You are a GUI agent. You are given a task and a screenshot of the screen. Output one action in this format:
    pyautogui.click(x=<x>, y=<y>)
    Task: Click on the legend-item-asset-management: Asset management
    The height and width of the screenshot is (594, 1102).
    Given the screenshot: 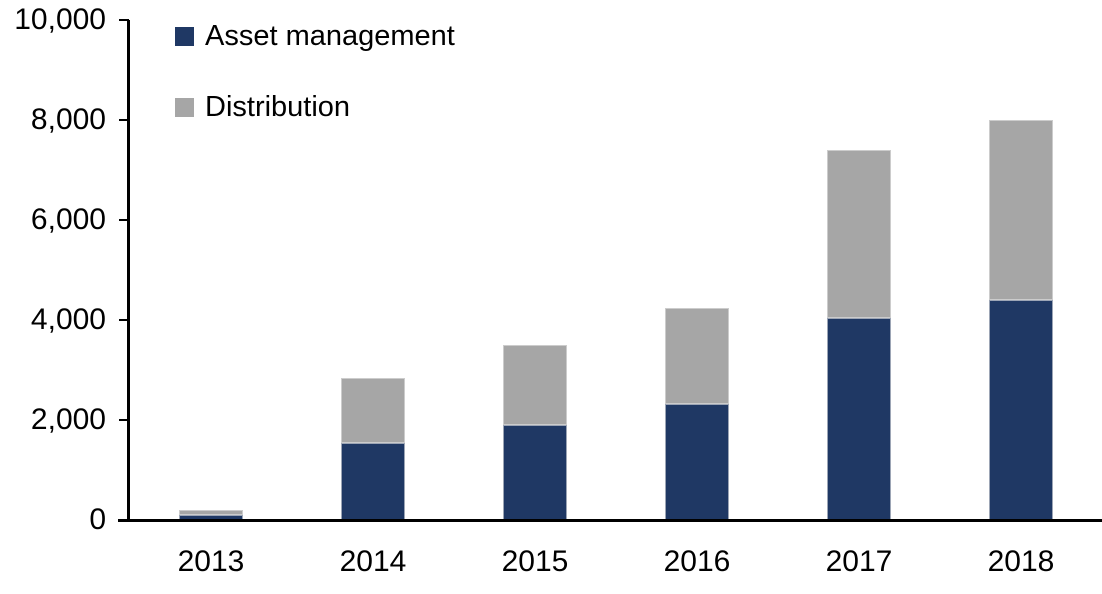 What is the action you would take?
    pyautogui.click(x=315, y=36)
    